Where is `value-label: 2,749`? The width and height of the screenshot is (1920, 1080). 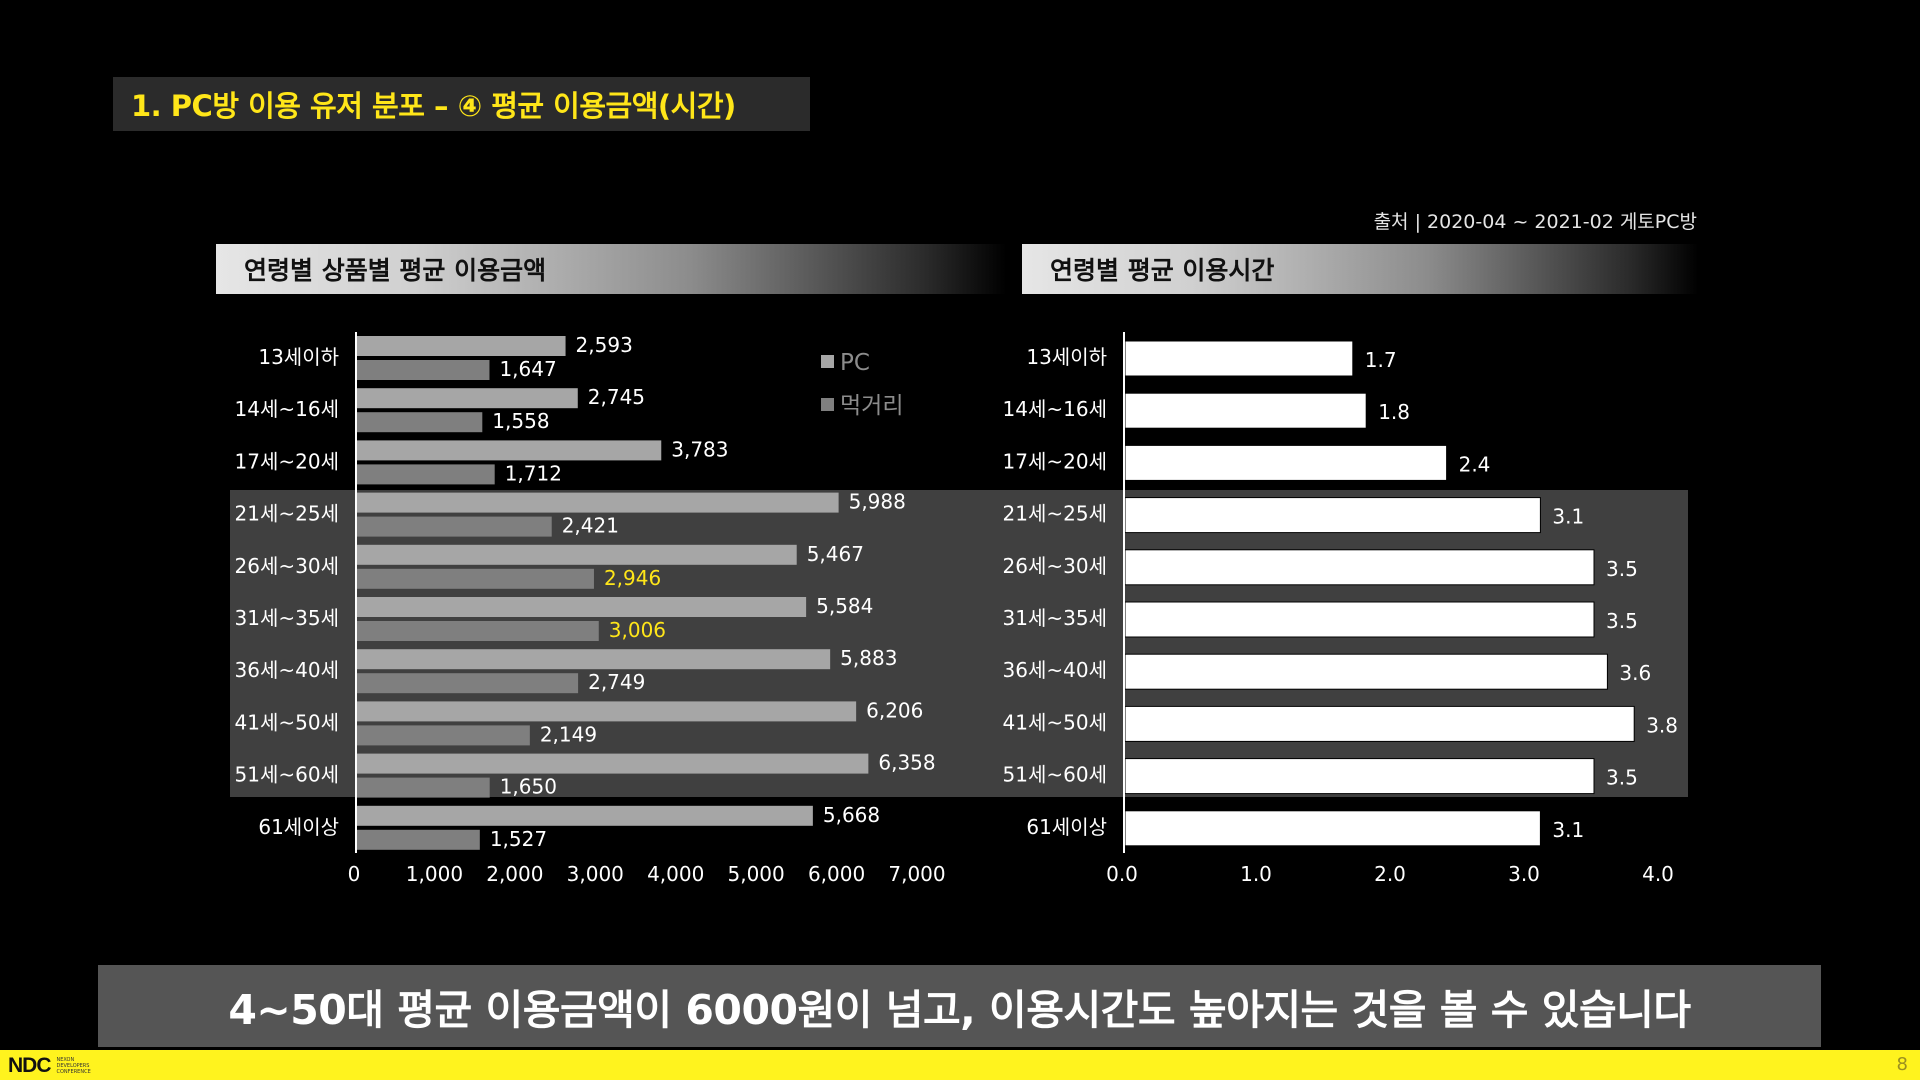 value-label: 2,749 is located at coordinates (616, 682).